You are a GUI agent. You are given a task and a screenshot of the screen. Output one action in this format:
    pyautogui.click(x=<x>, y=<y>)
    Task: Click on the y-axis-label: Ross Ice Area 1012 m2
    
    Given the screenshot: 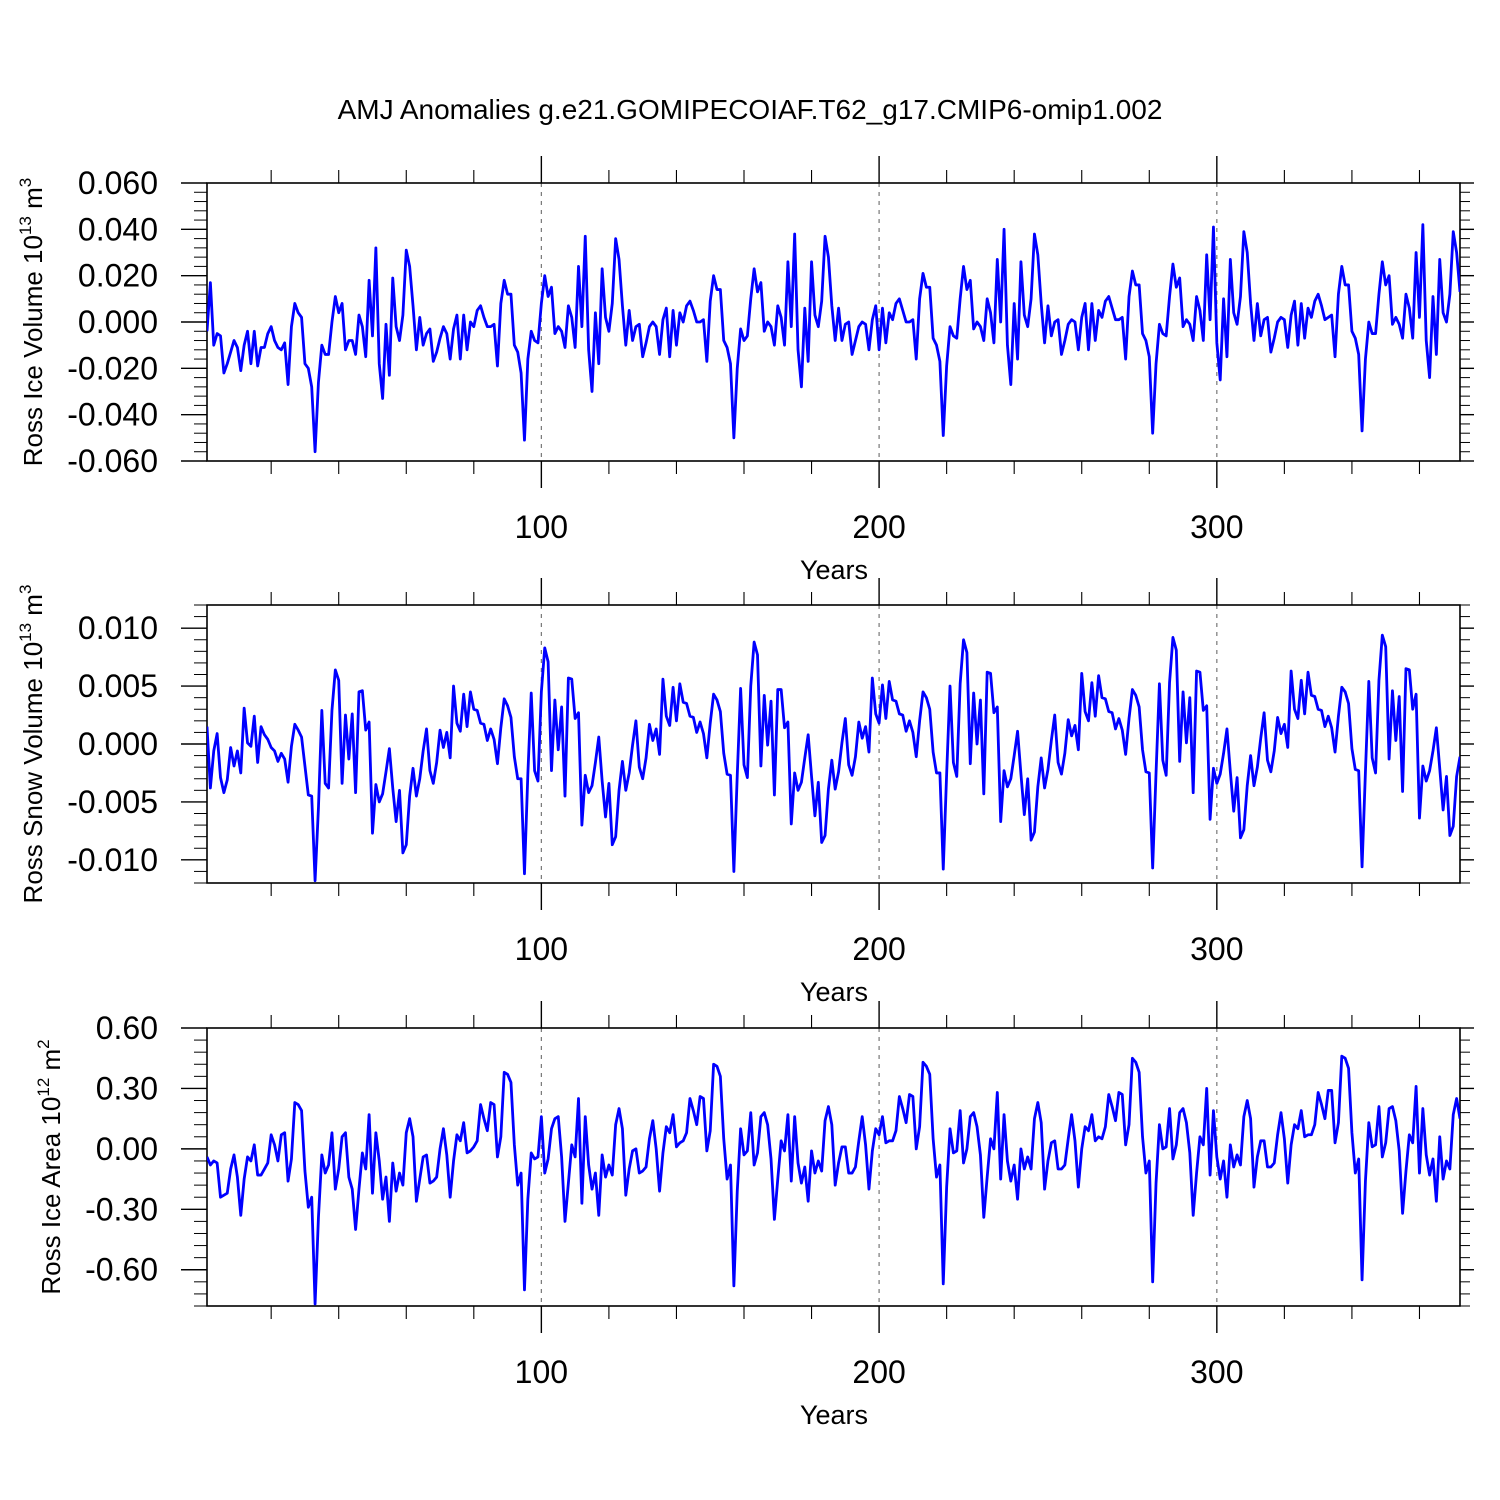 What is the action you would take?
    pyautogui.click(x=50, y=1166)
    